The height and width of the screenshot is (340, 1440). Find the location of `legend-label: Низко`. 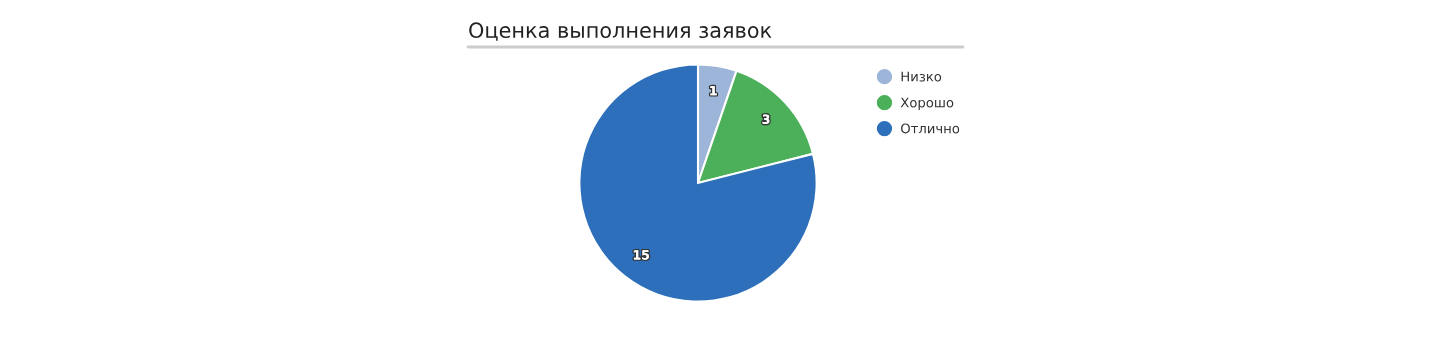

legend-label: Низко is located at coordinates (921, 76).